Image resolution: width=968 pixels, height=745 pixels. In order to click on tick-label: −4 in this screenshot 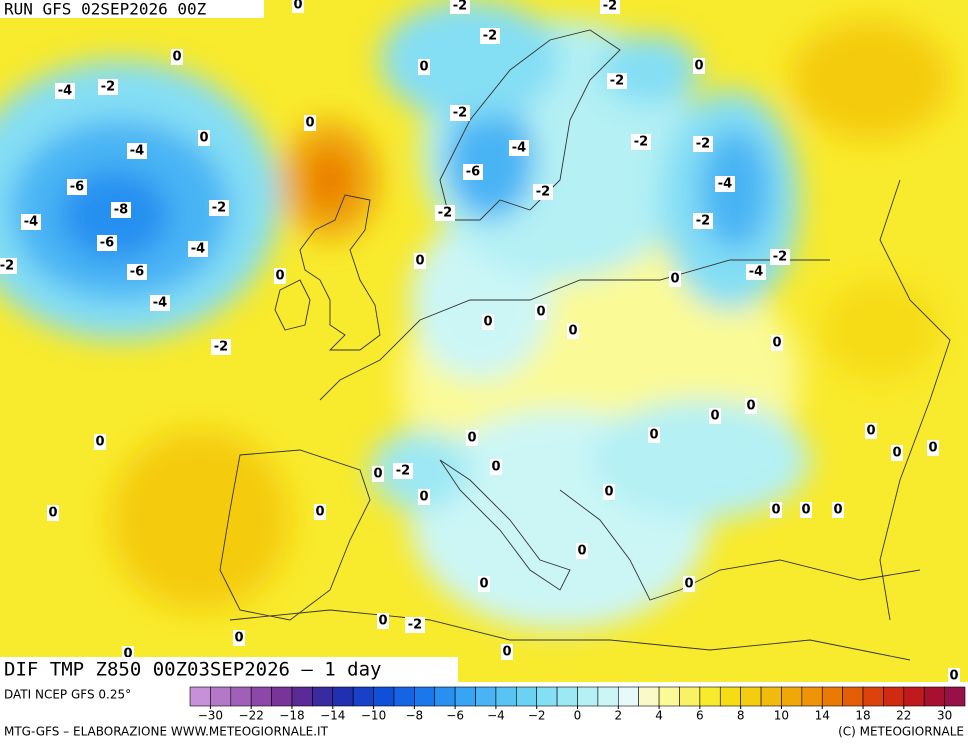, I will do `click(496, 716)`.